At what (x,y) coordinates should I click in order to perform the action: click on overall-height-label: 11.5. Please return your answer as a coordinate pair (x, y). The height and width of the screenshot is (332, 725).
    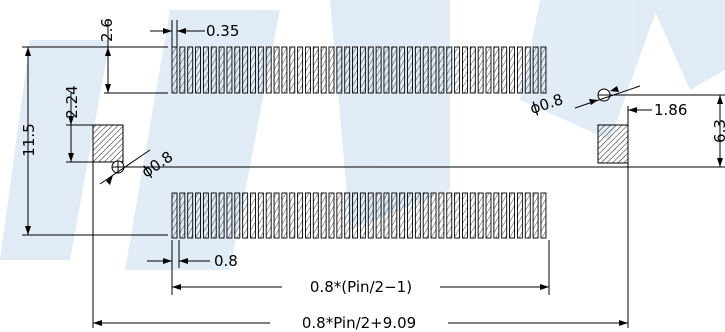
    Looking at the image, I should click on (29, 139).